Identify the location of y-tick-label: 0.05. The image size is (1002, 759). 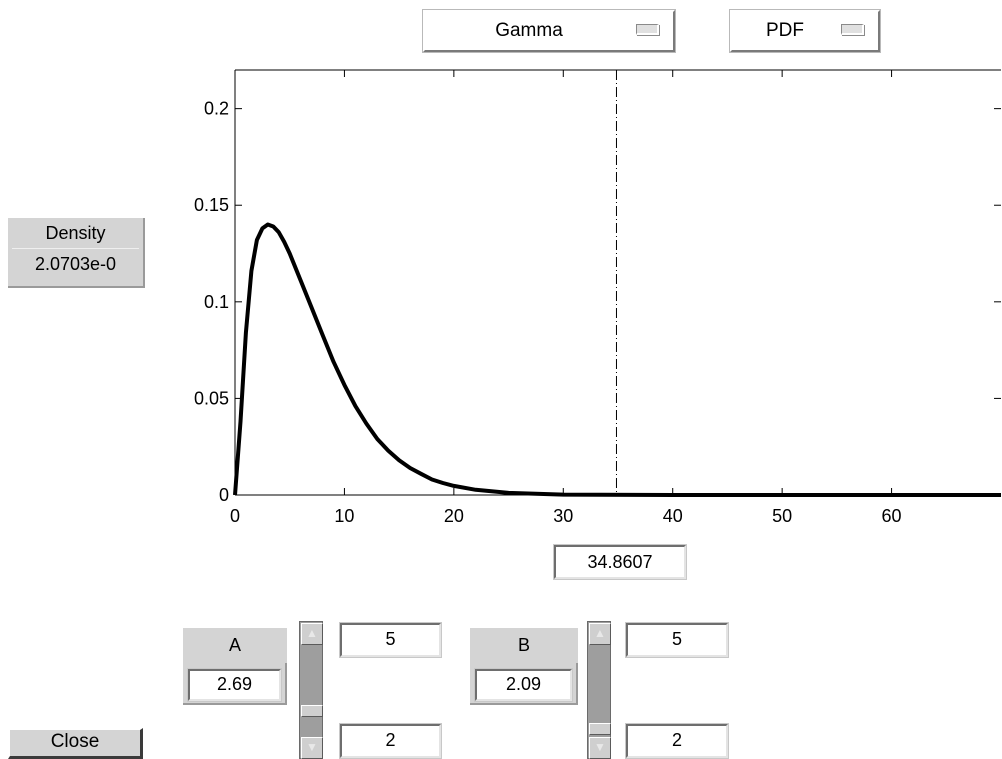
(211, 398).